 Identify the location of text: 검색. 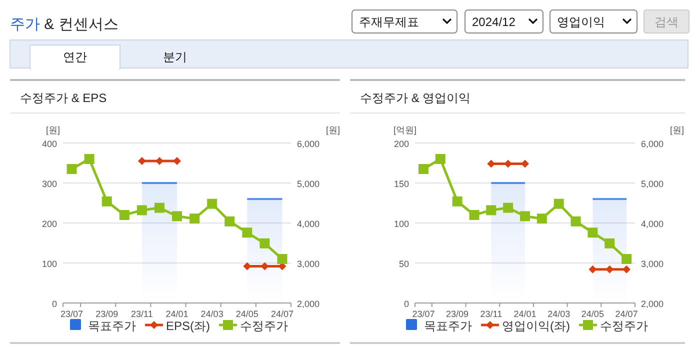
(666, 22).